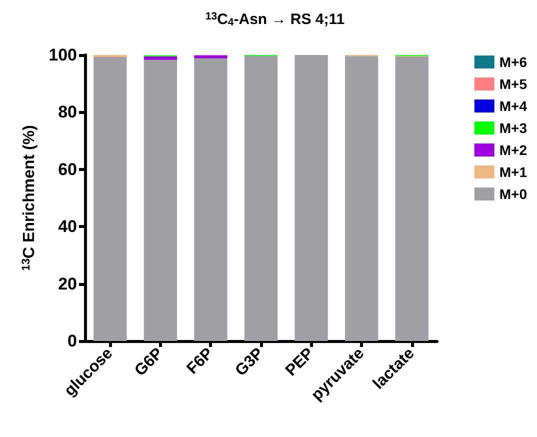  Describe the element at coordinates (513, 172) in the screenshot. I see `legend-label: M+1` at that location.